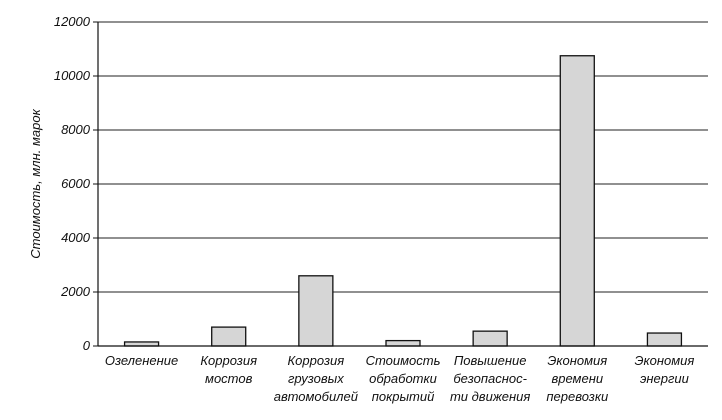 The width and height of the screenshot is (722, 420). Describe the element at coordinates (72, 75) in the screenshot. I see `y-tick-label: 10000` at that location.